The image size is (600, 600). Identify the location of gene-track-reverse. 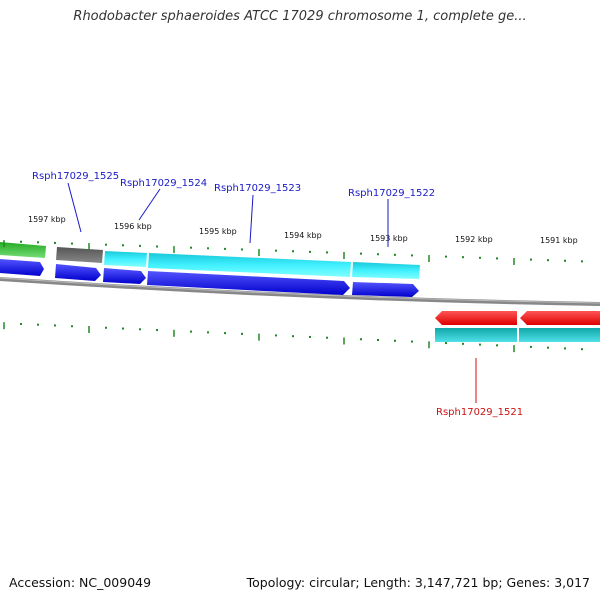
(517, 335).